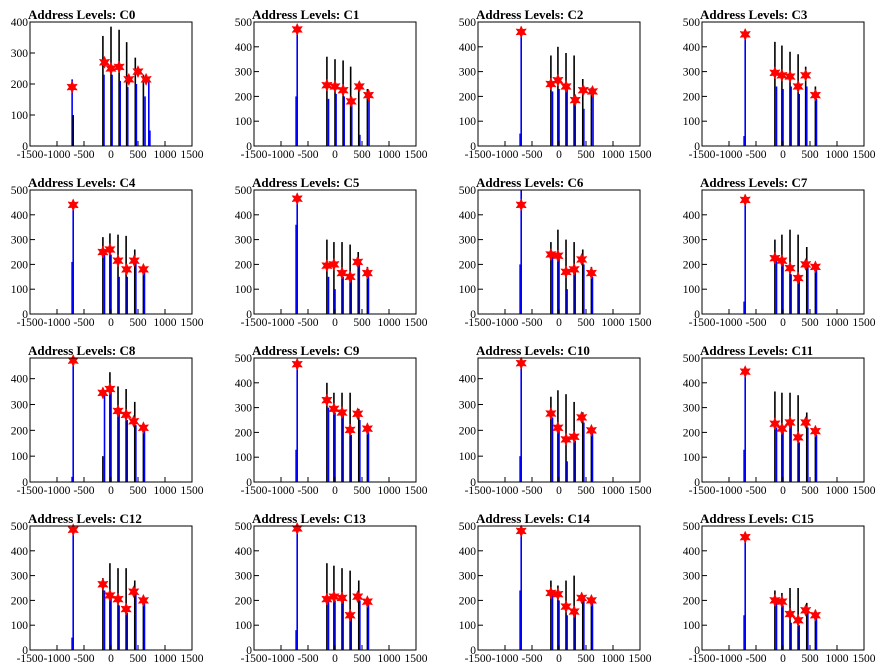 Image resolution: width=896 pixels, height=672 pixels. What do you see at coordinates (85, 518) in the screenshot?
I see `chart-title: Address Levels: C12` at bounding box center [85, 518].